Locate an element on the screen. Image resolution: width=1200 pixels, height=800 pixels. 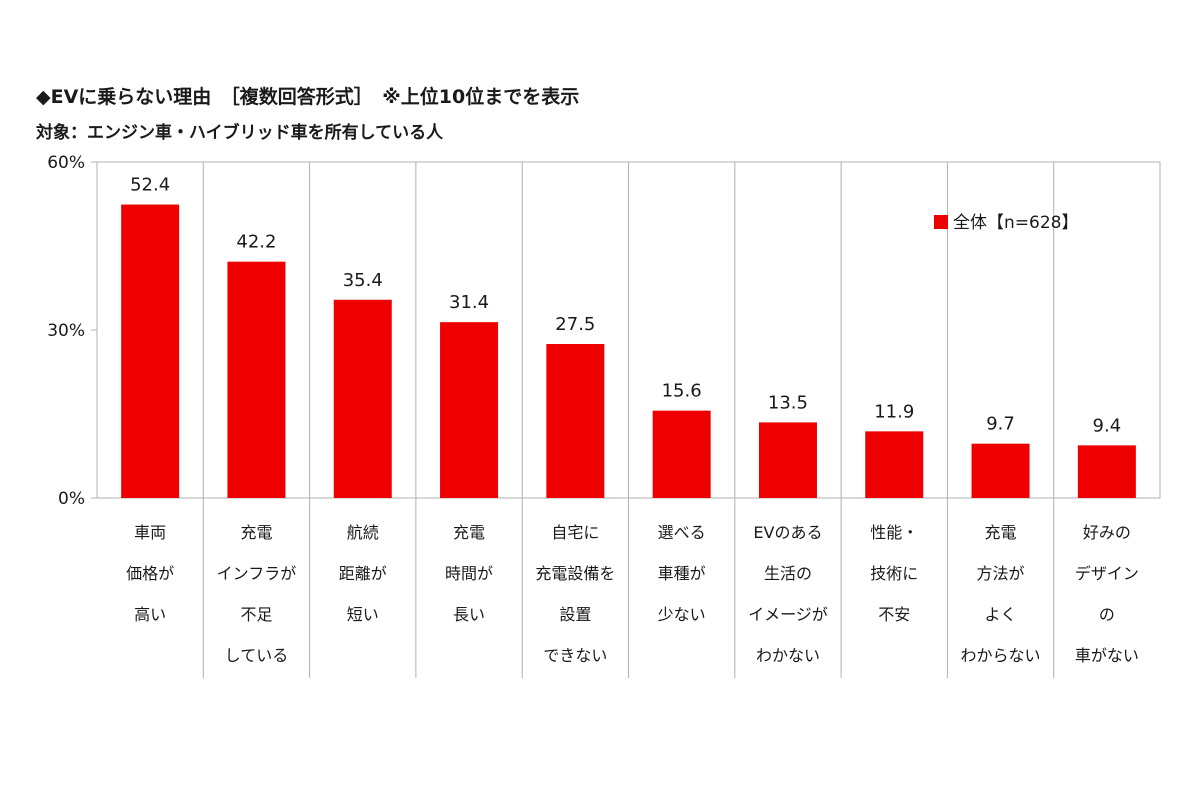
category-label: 高い is located at coordinates (150, 614).